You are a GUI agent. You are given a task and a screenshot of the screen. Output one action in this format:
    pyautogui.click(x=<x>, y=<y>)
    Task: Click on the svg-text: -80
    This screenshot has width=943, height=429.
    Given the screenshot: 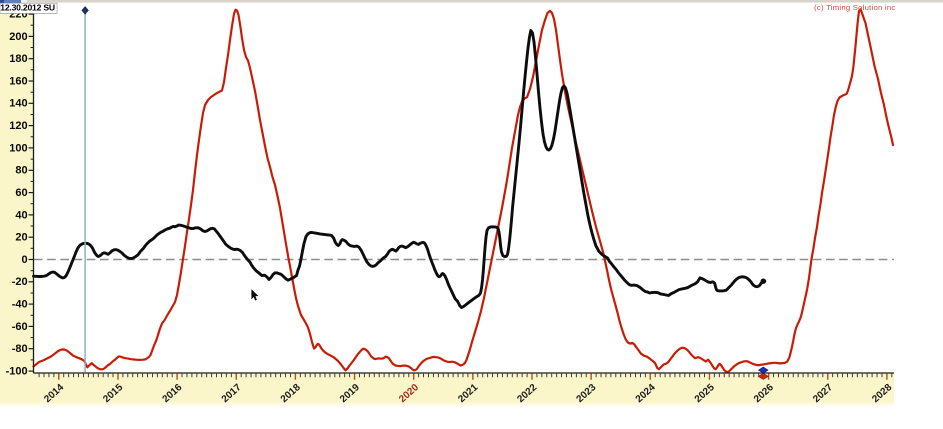 What is the action you would take?
    pyautogui.click(x=20, y=349)
    